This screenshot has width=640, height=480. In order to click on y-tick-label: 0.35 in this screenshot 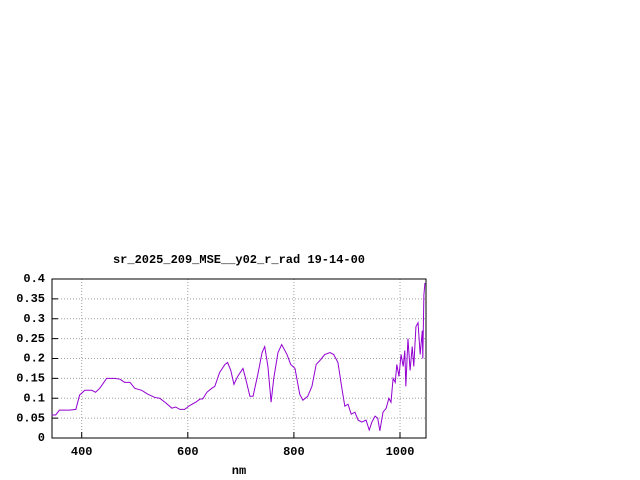, I will do `click(30, 299)`.